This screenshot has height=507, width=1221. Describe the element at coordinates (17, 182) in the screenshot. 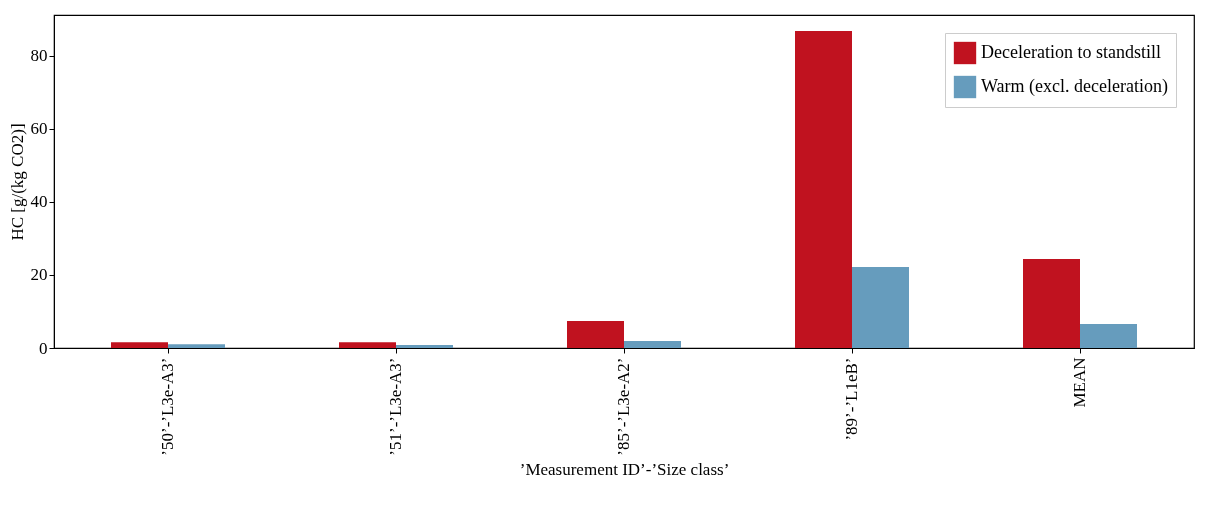

I see `y-axis-title: HC [g/(kg CO2)]` at that location.